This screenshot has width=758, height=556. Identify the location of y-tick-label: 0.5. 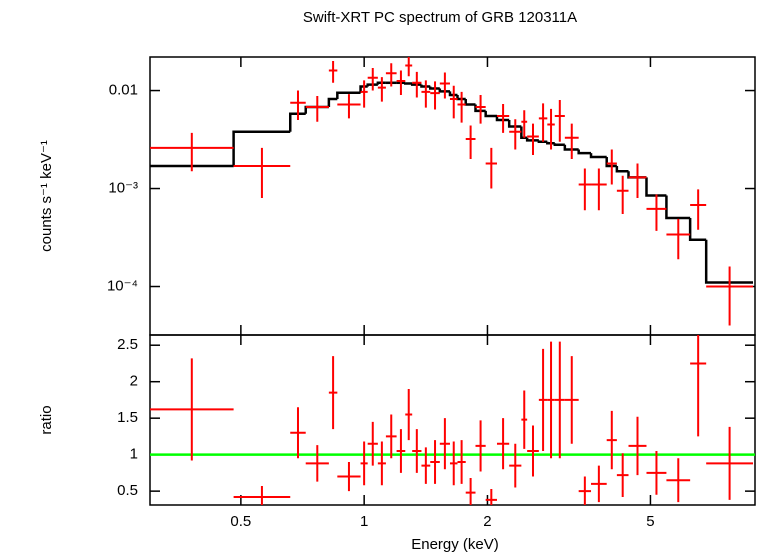
(127, 490).